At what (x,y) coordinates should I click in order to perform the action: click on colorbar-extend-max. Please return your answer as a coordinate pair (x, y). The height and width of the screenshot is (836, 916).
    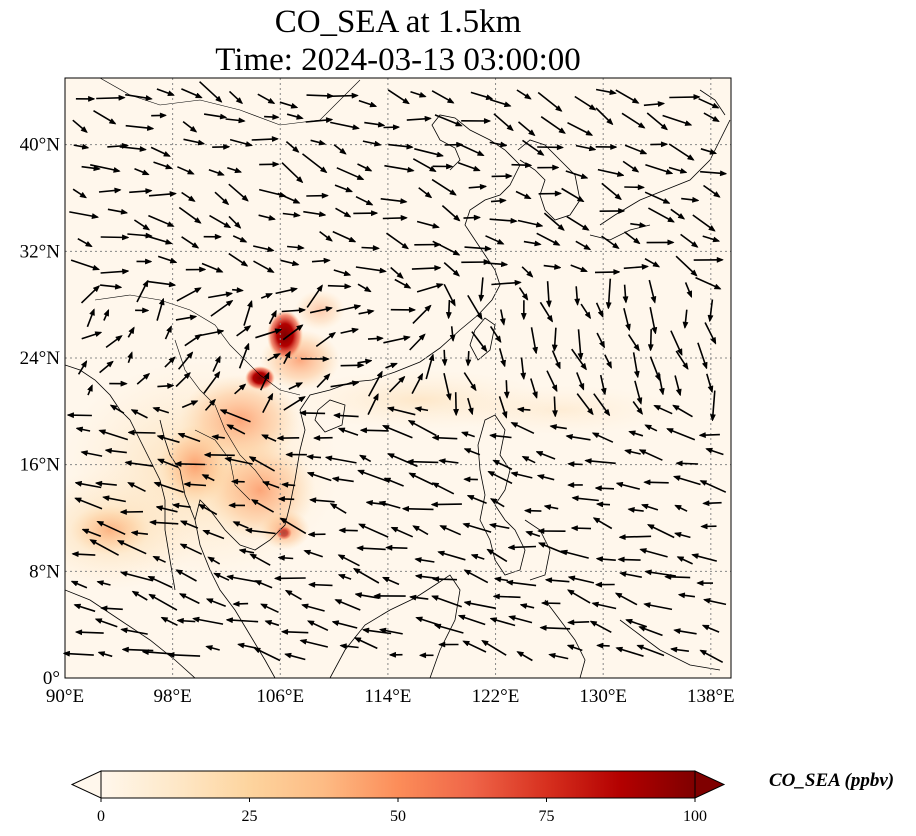
    Looking at the image, I should click on (710, 784).